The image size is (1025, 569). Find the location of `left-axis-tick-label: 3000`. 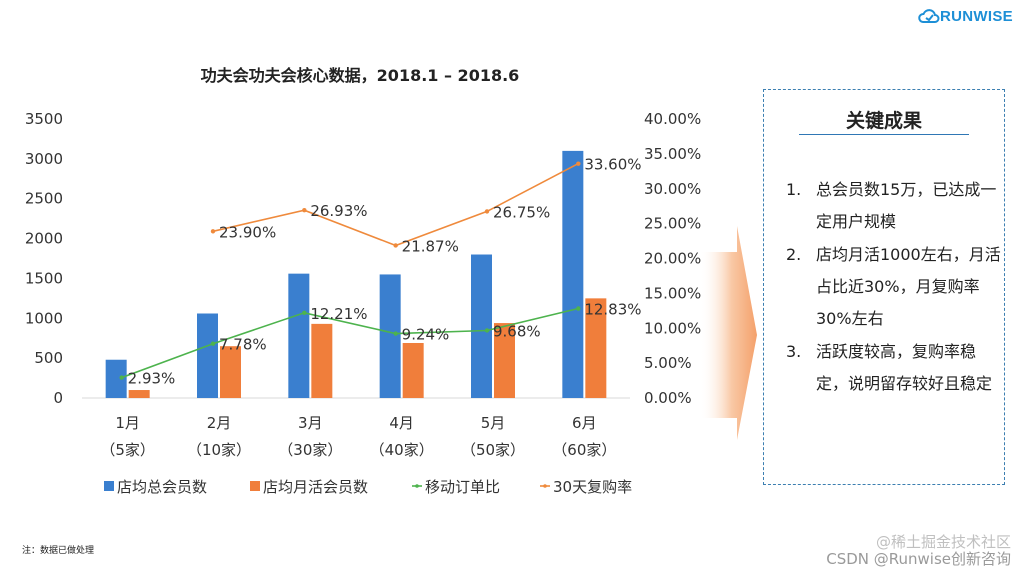

left-axis-tick-label: 3000 is located at coordinates (44, 159).